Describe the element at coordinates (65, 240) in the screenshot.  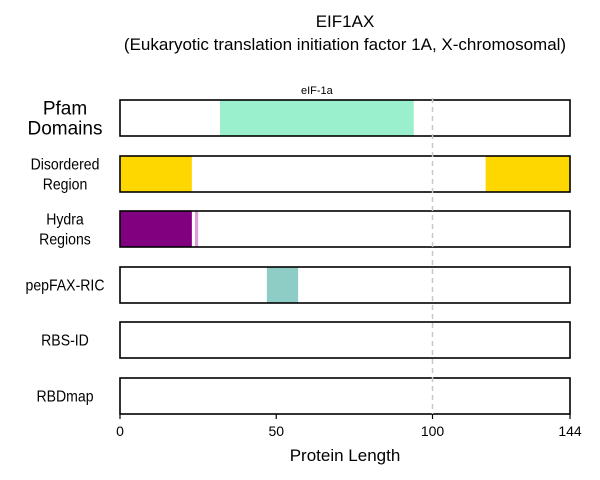
I see `track-label: Regions` at that location.